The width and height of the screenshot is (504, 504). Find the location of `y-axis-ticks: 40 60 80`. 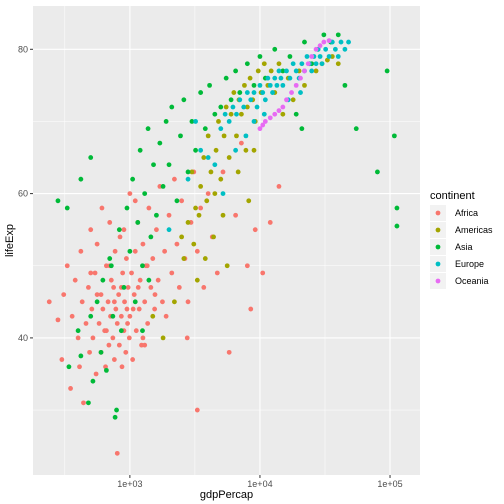

y-axis-ticks: 40 60 80 is located at coordinates (25, 193).